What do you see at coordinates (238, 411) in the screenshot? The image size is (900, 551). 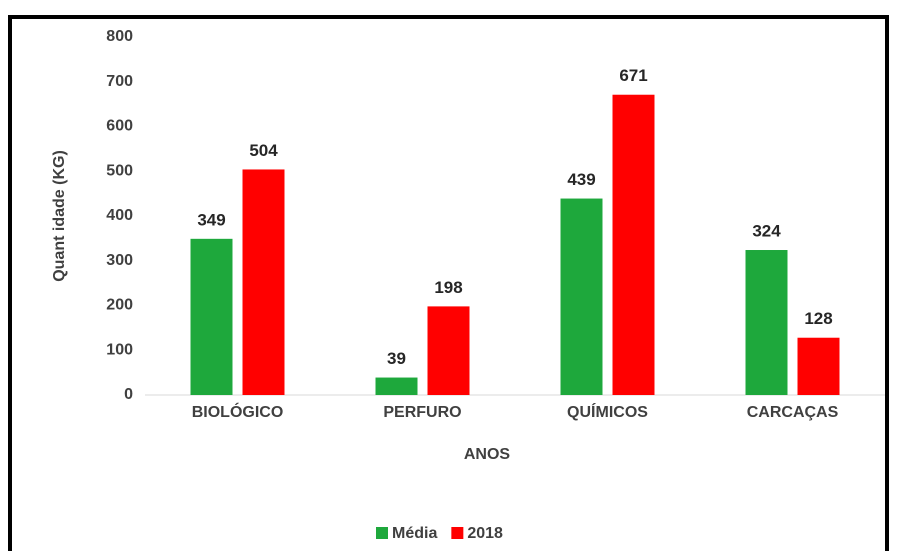 I see `x-tick-label: BIOLÓGICO` at bounding box center [238, 411].